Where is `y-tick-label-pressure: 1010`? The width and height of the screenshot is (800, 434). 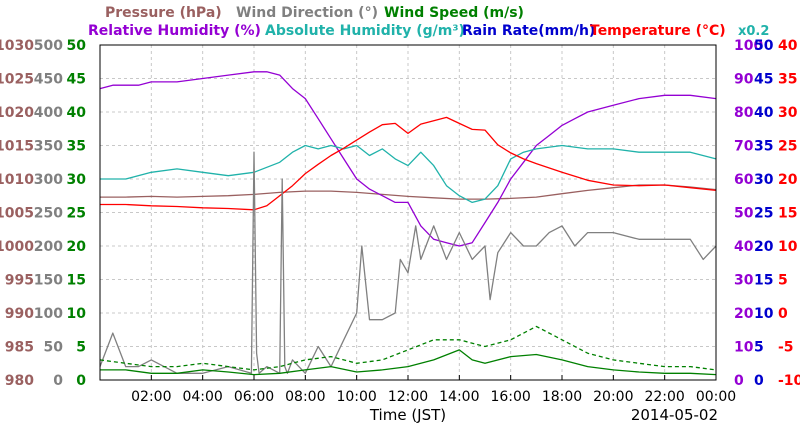 y-tick-label-pressure: 1010 is located at coordinates (17, 180).